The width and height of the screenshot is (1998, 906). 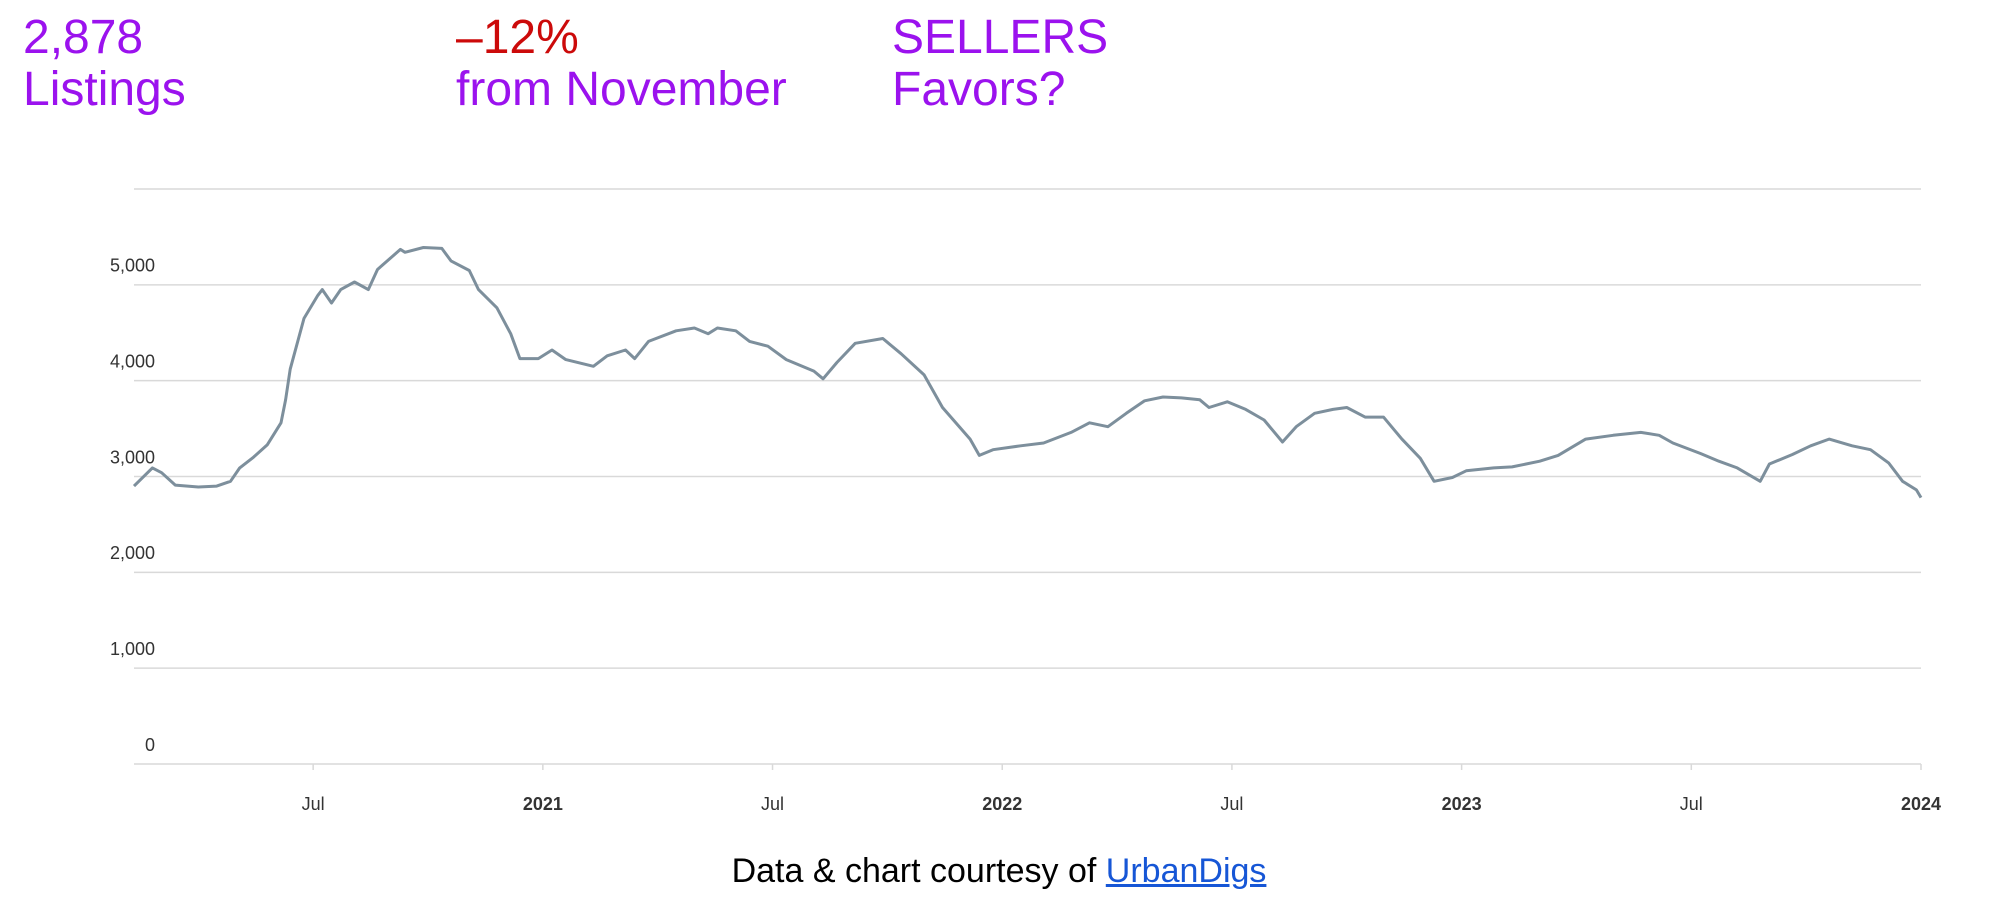 What do you see at coordinates (132, 457) in the screenshot?
I see `y-tick-label: 3,000` at bounding box center [132, 457].